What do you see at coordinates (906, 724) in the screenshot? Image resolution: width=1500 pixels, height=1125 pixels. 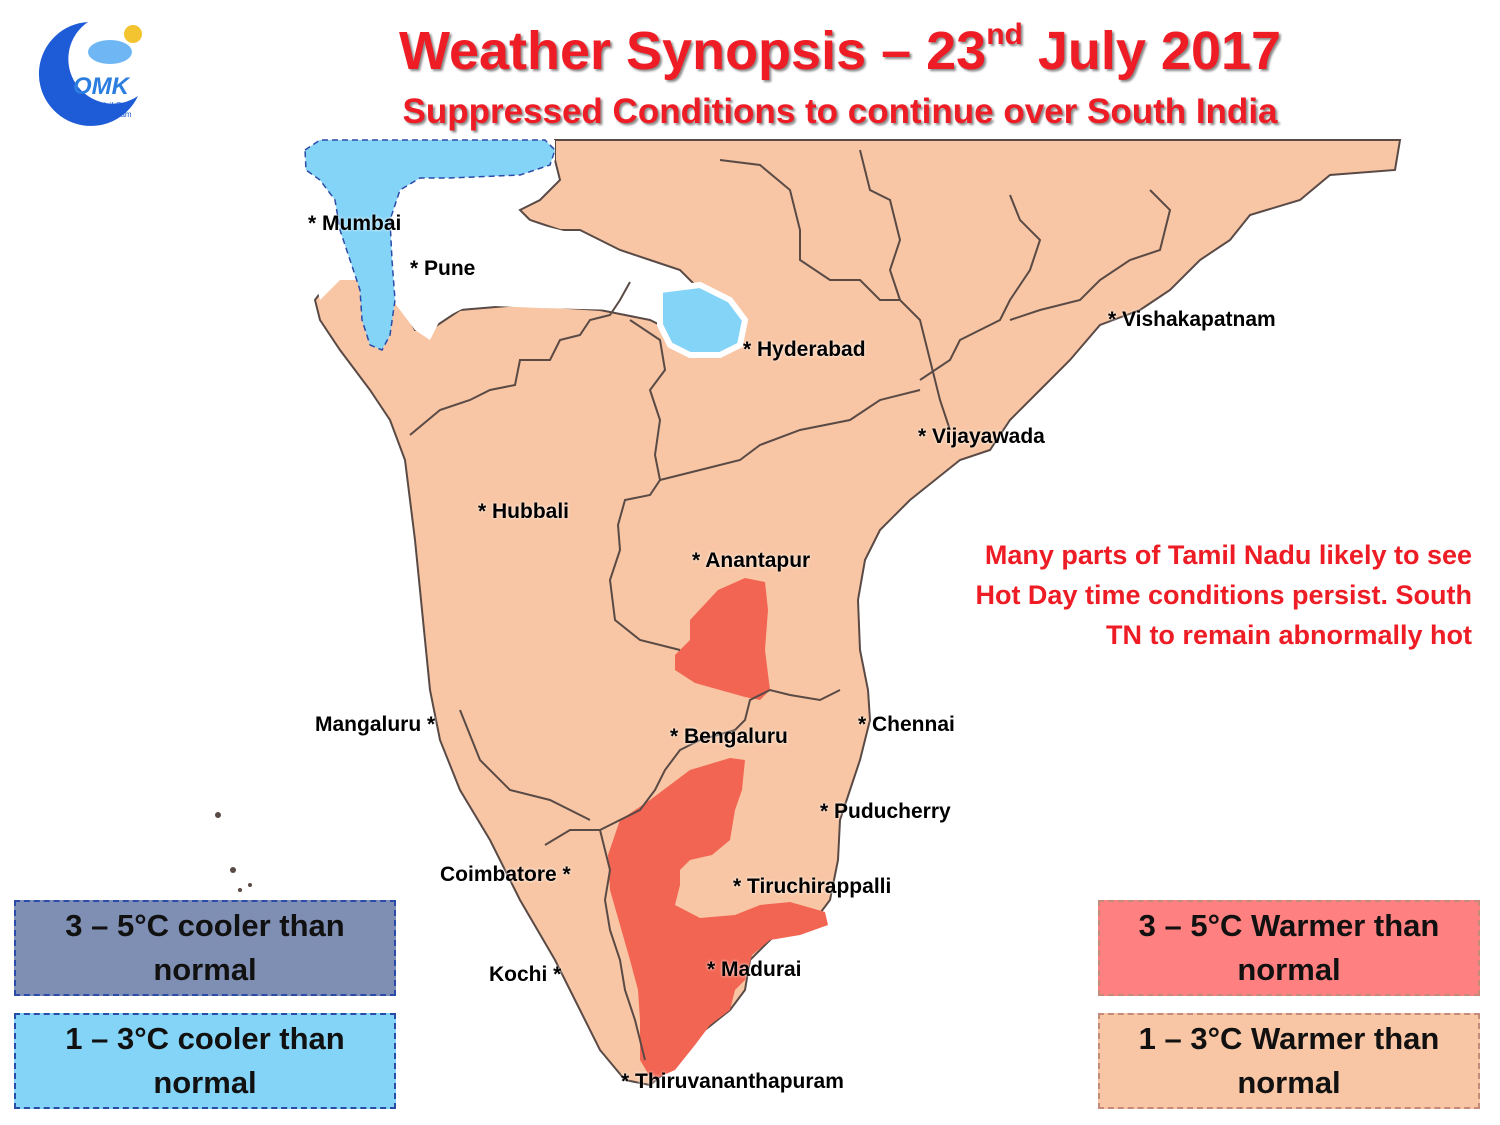 I see `city-label-chennai: * Chennai` at bounding box center [906, 724].